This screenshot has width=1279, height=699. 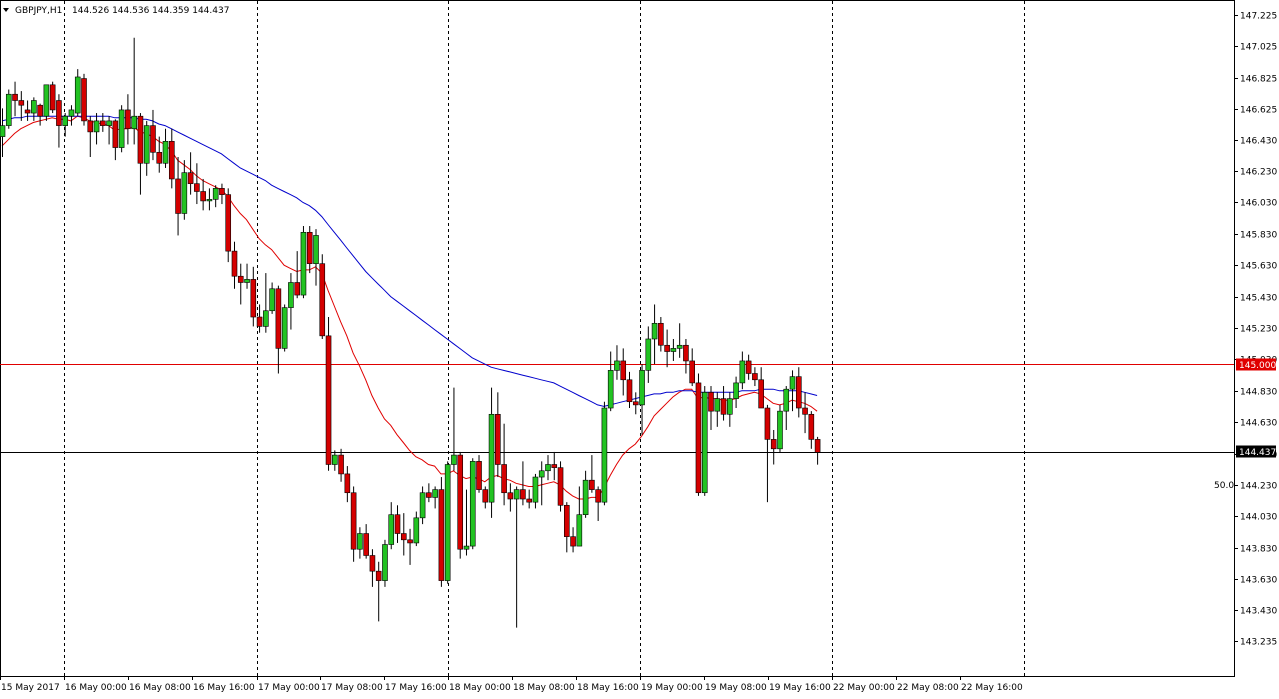 What do you see at coordinates (1258, 204) in the screenshot?
I see `price-tick-label: 146.030` at bounding box center [1258, 204].